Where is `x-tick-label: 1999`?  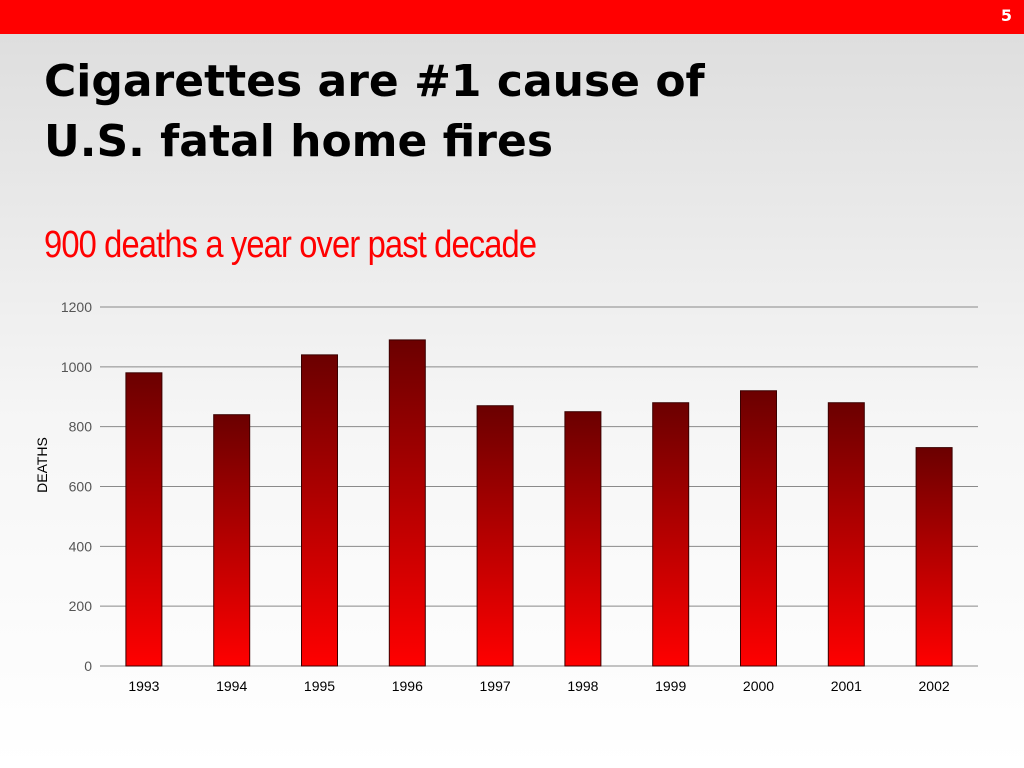 x-tick-label: 1999 is located at coordinates (670, 686).